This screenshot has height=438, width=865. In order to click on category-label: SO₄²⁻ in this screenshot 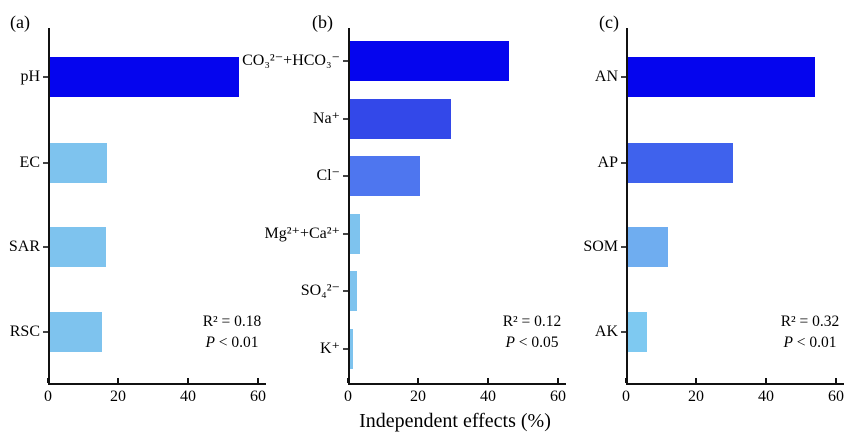, I will do `click(320, 290)`.